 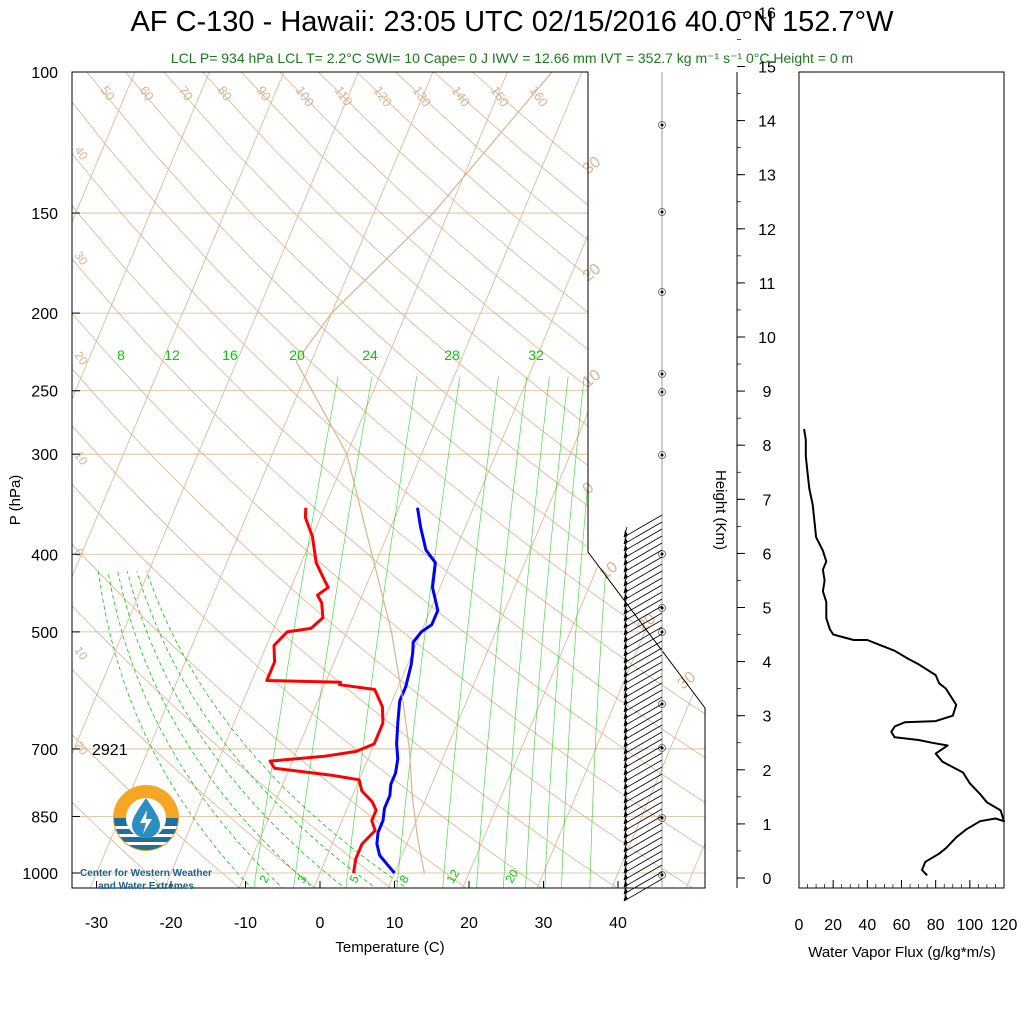 What do you see at coordinates (799, 925) in the screenshot?
I see `flux-tick-label: 0` at bounding box center [799, 925].